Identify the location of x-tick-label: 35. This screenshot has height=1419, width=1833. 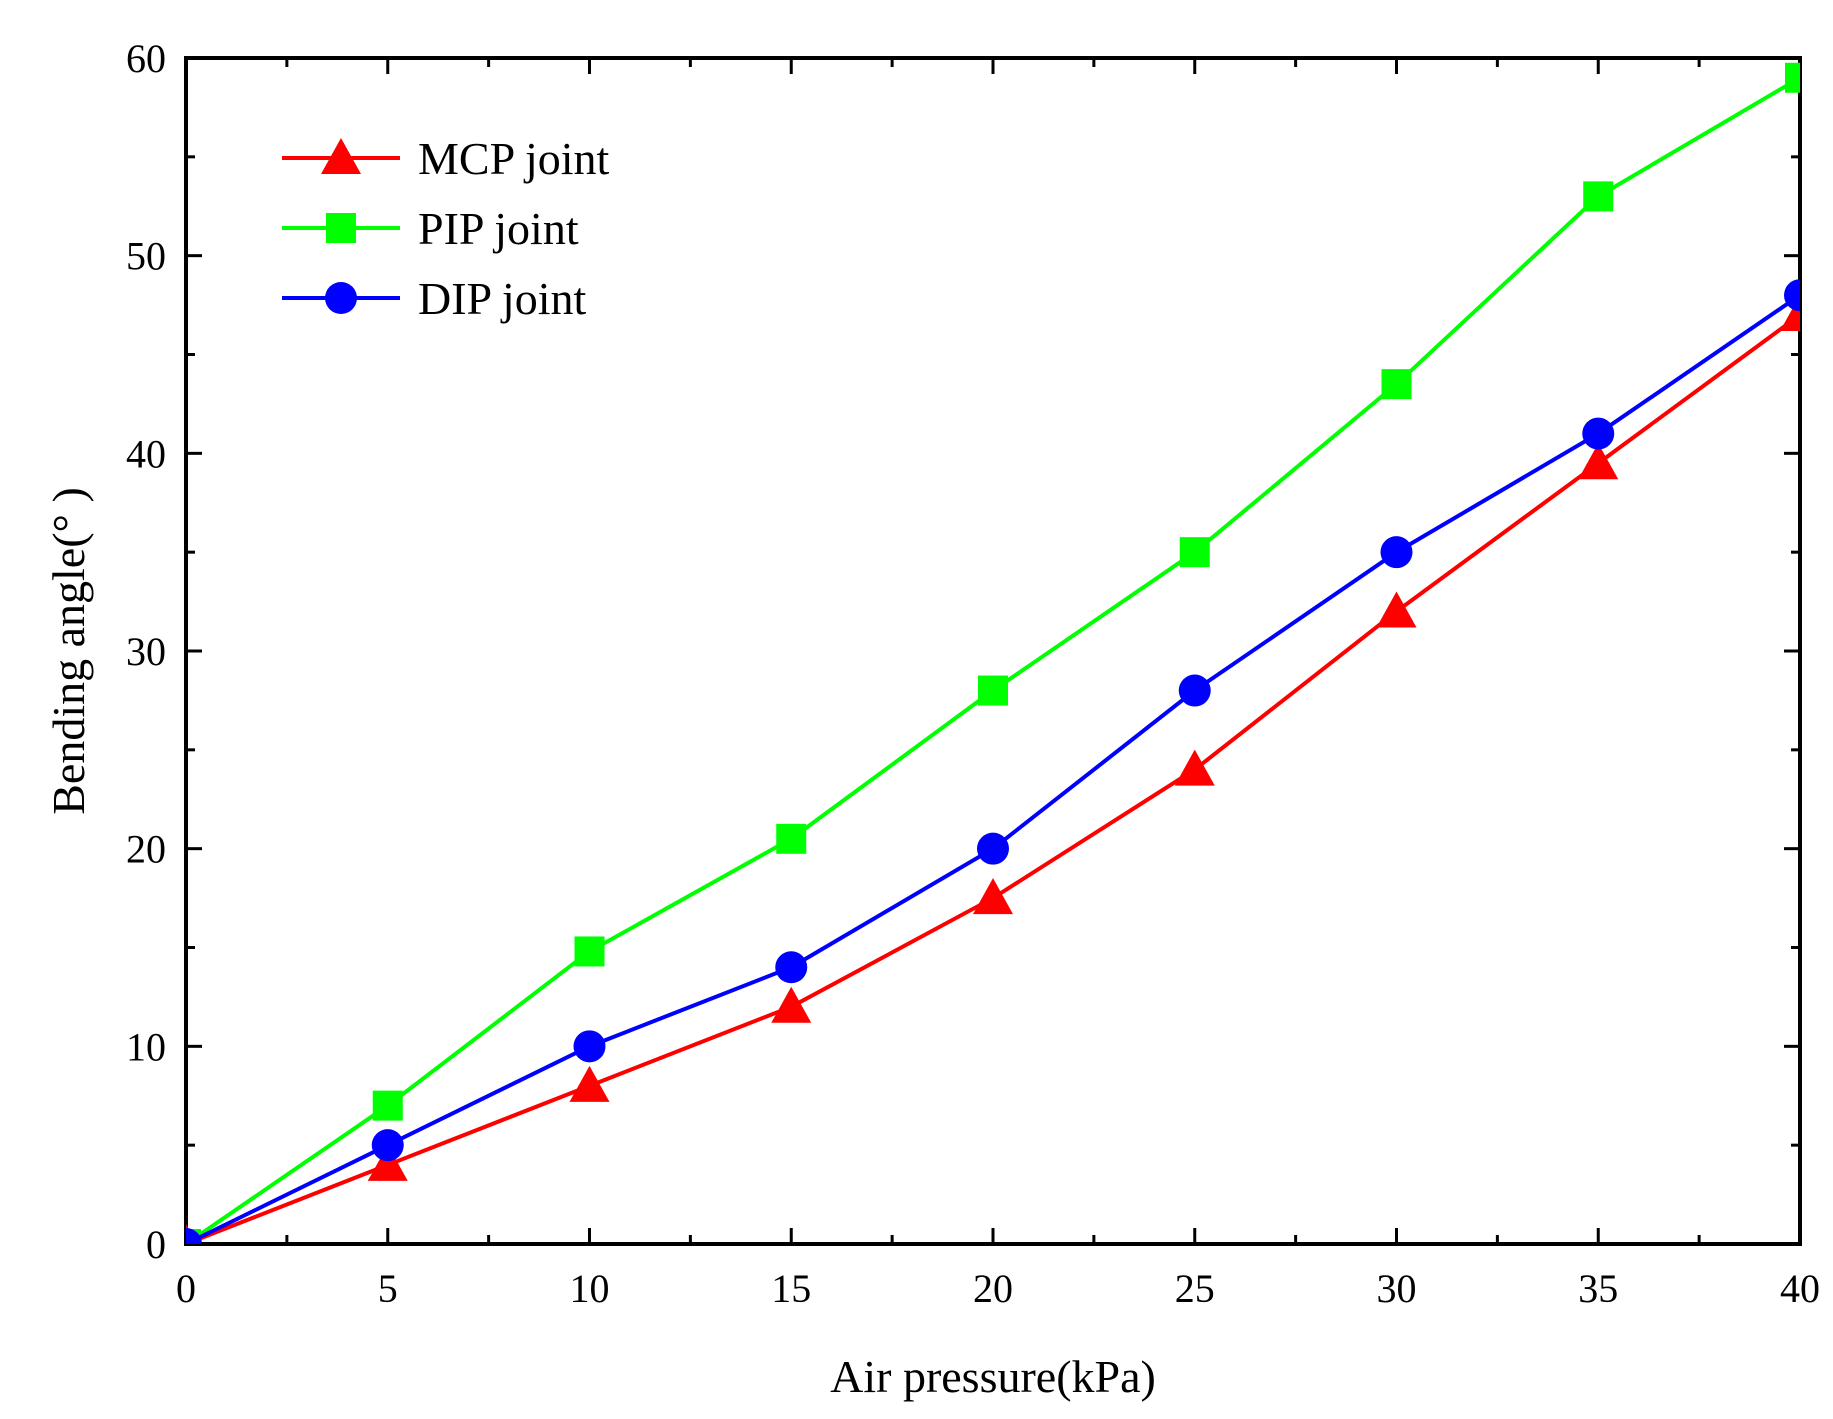
(1598, 1288).